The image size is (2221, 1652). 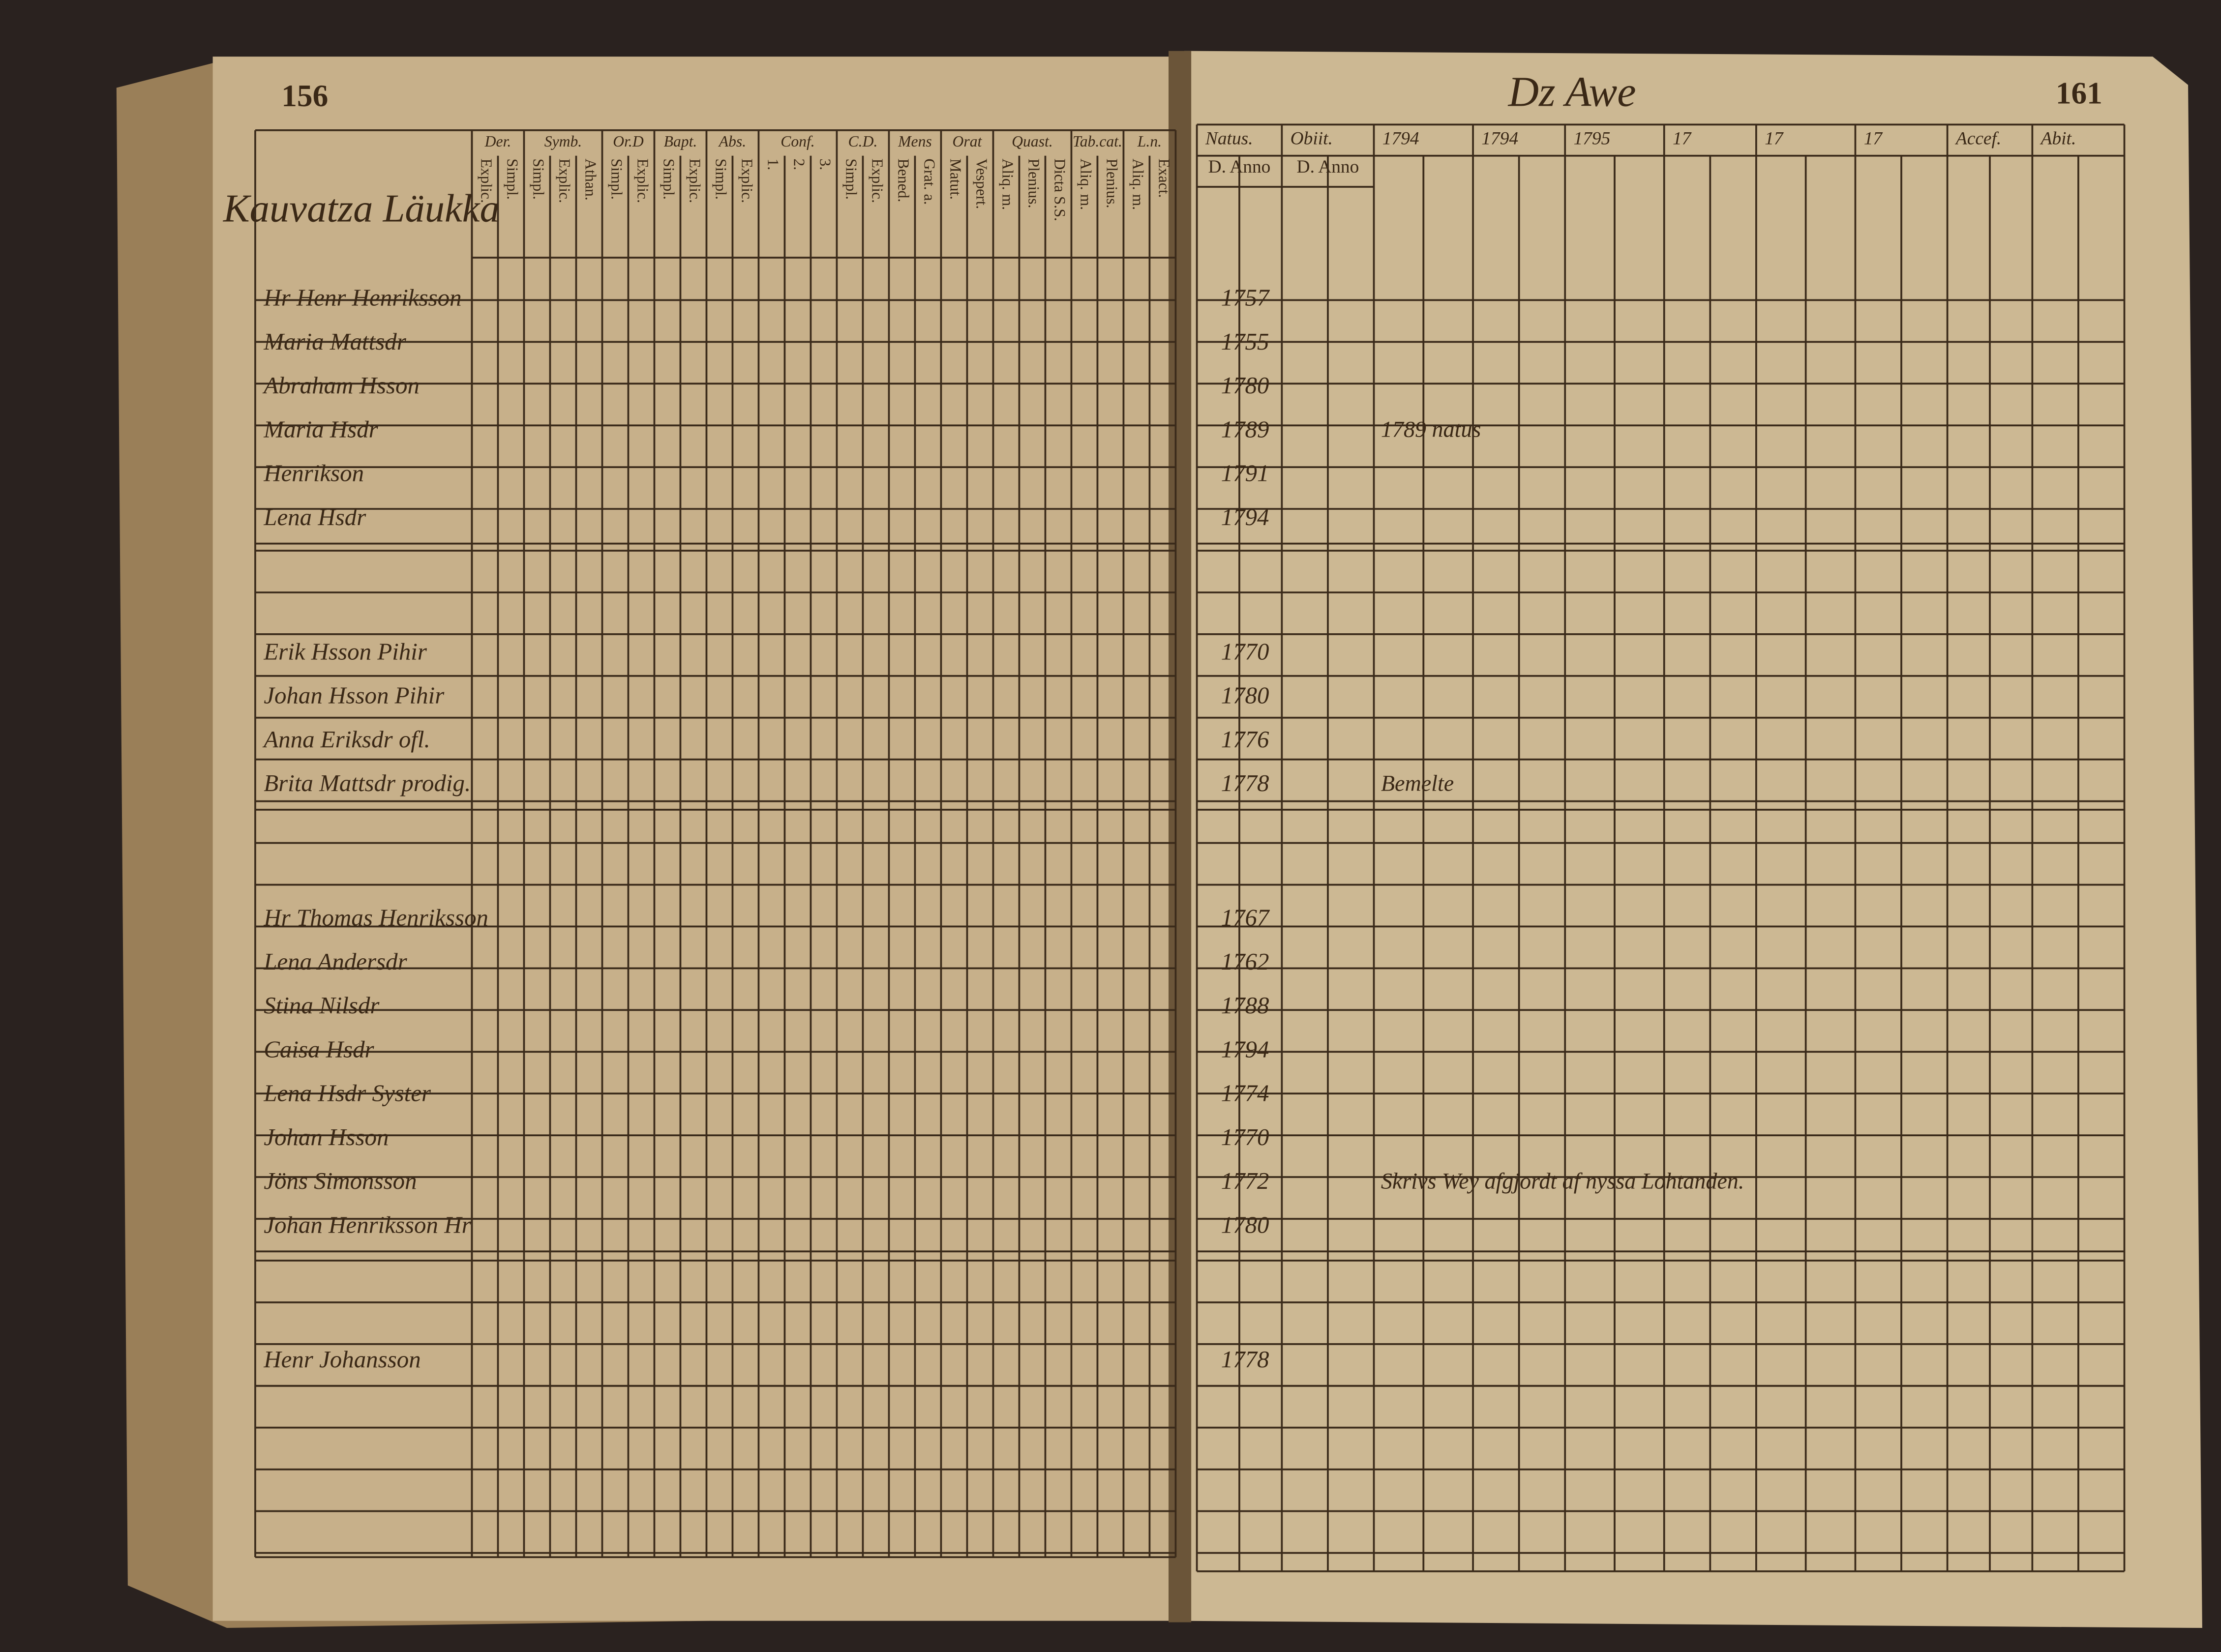 I want to click on person-name: Caisa Hsdr, so click(x=319, y=1048).